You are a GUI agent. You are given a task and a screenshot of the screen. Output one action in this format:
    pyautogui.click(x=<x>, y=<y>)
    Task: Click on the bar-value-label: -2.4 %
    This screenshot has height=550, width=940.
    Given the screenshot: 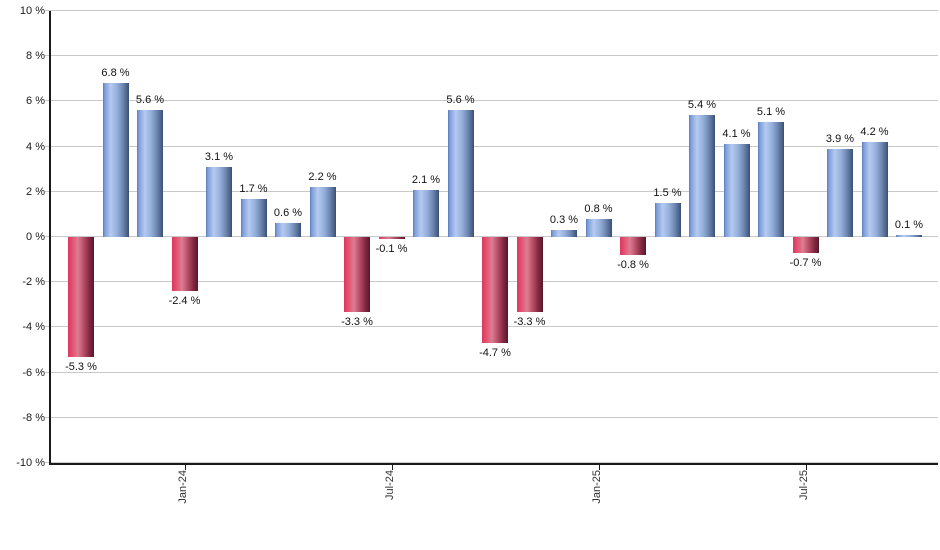 What is the action you would take?
    pyautogui.click(x=184, y=301)
    